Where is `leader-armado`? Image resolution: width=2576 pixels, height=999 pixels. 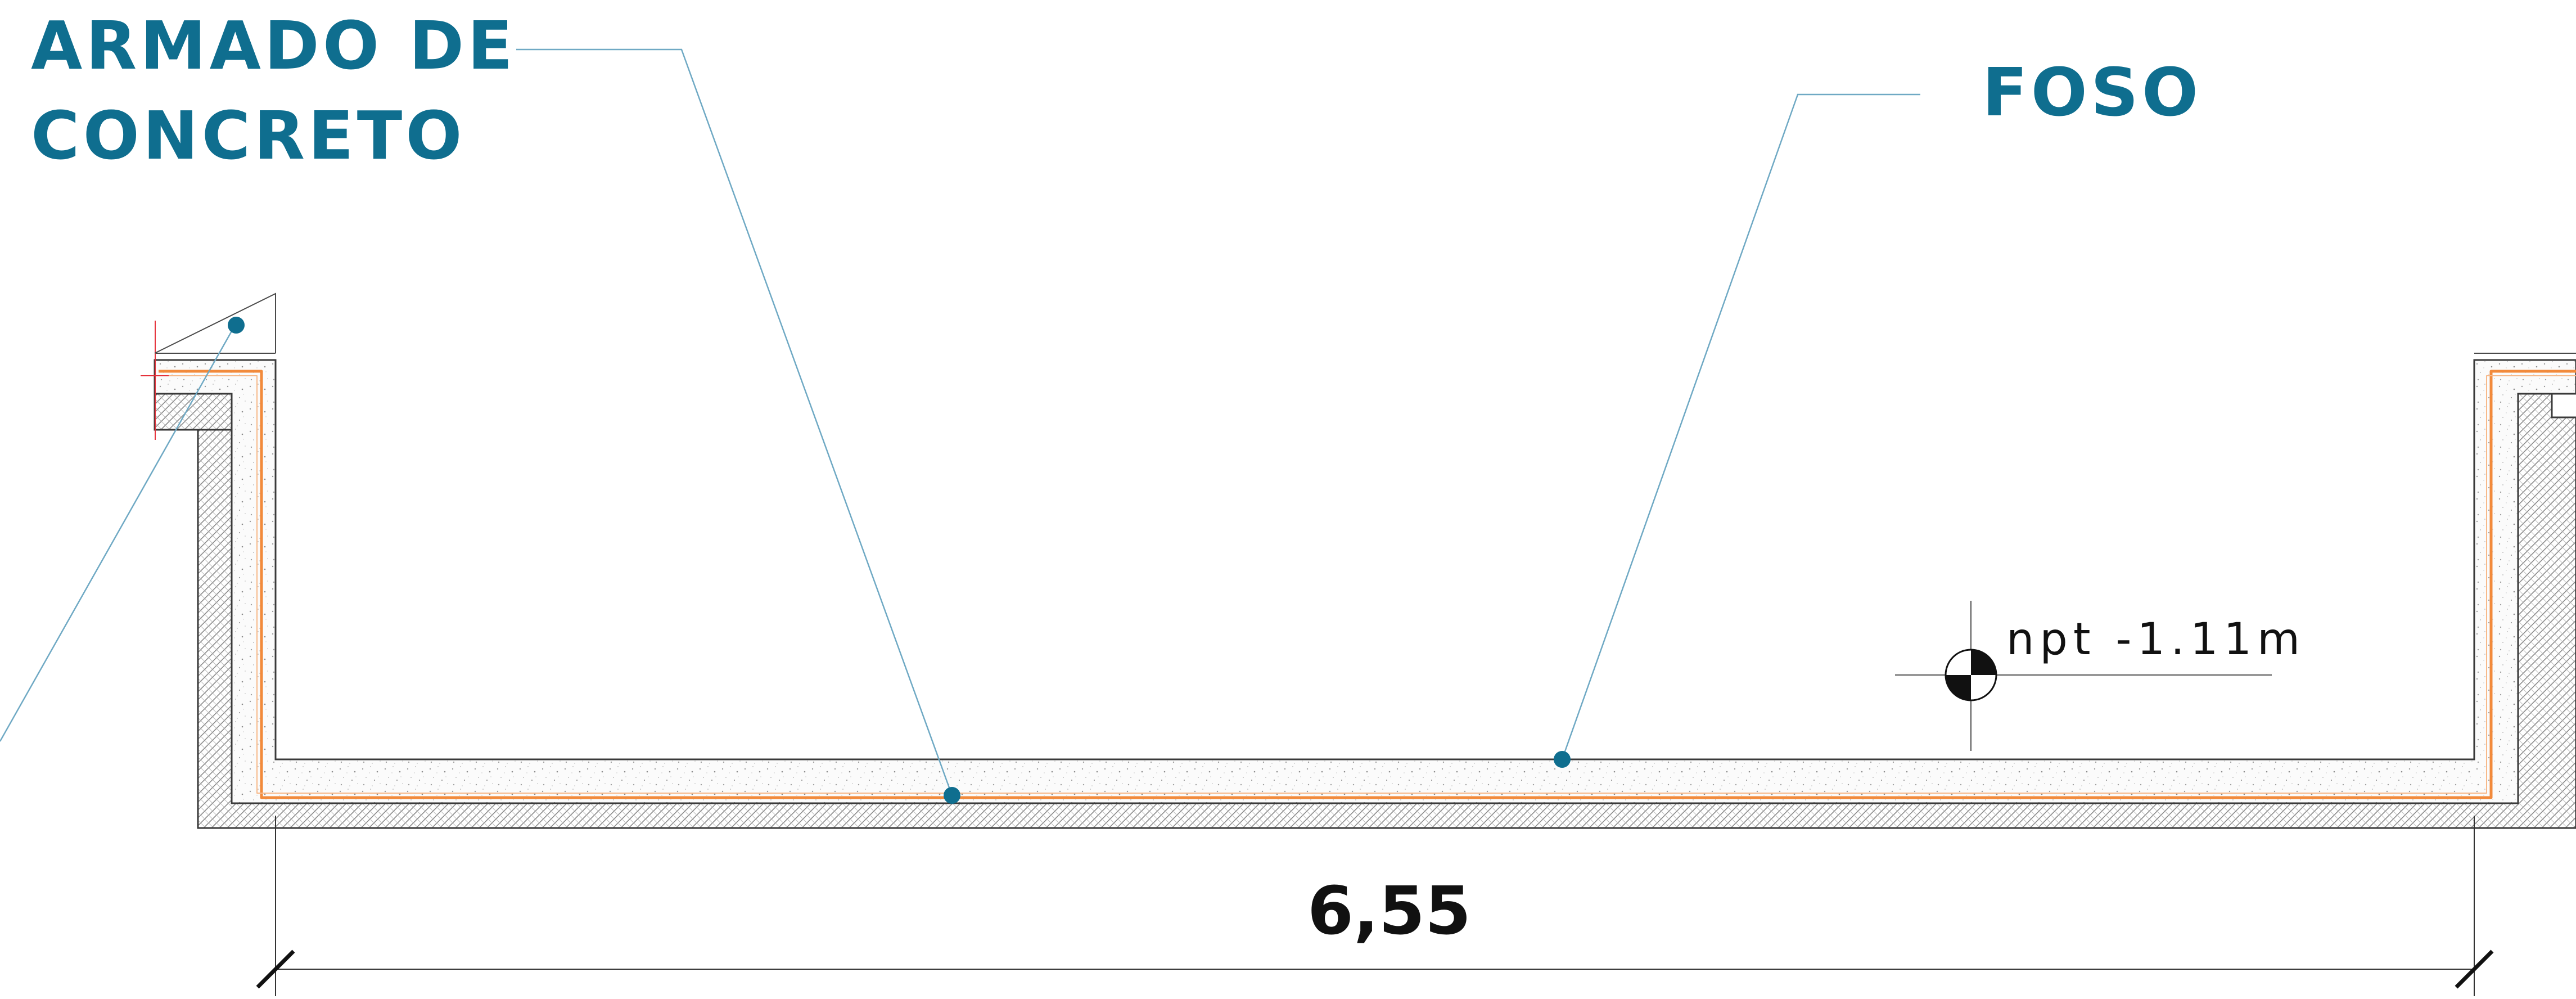
leader-armado is located at coordinates (734, 422).